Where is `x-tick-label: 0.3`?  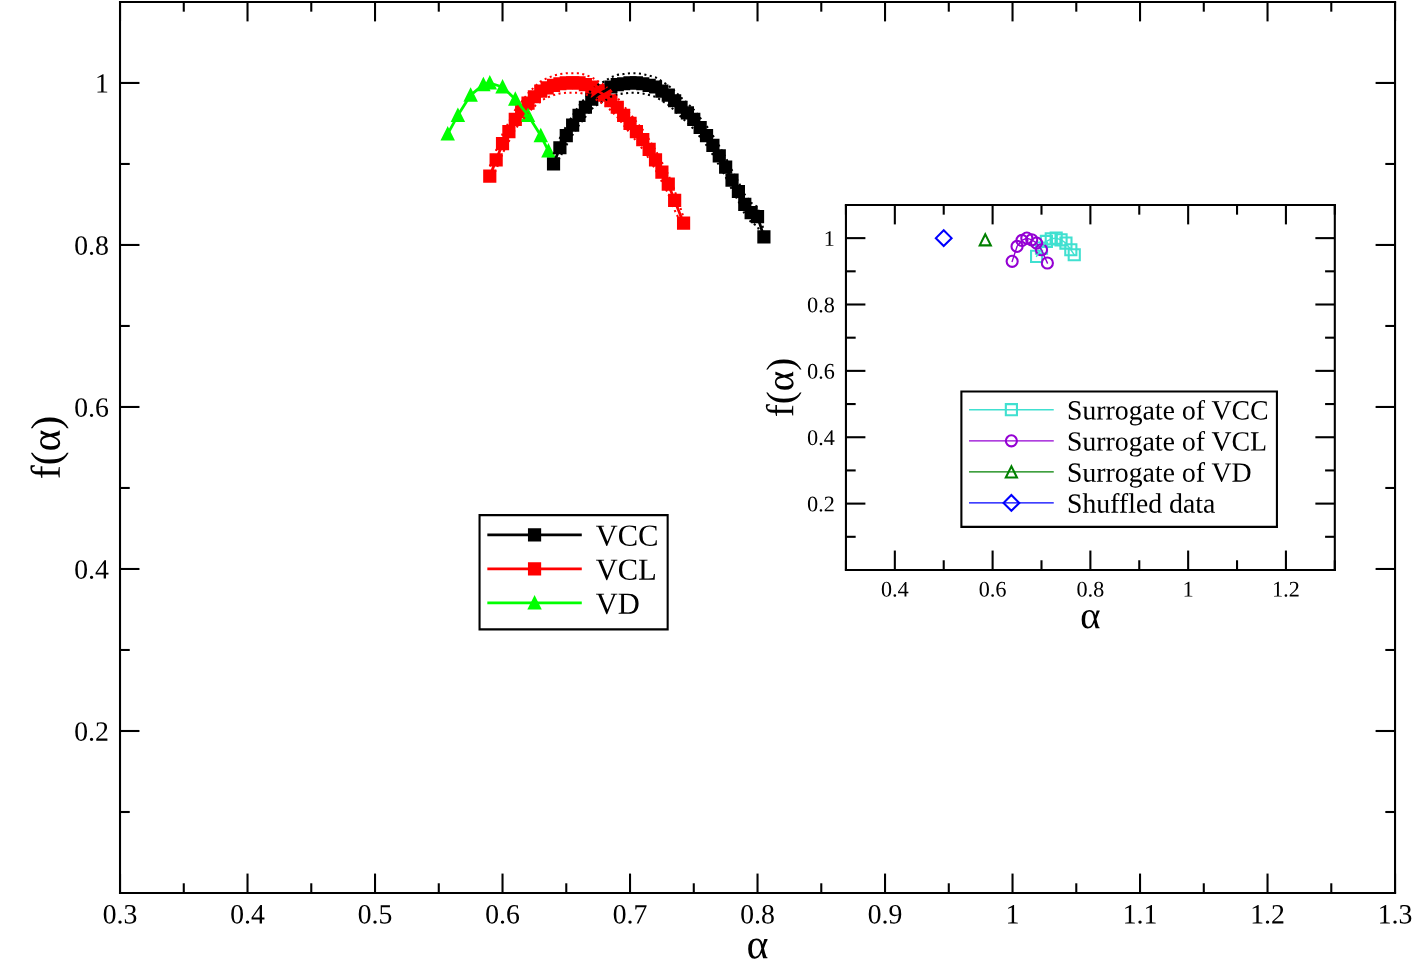 x-tick-label: 0.3 is located at coordinates (120, 914).